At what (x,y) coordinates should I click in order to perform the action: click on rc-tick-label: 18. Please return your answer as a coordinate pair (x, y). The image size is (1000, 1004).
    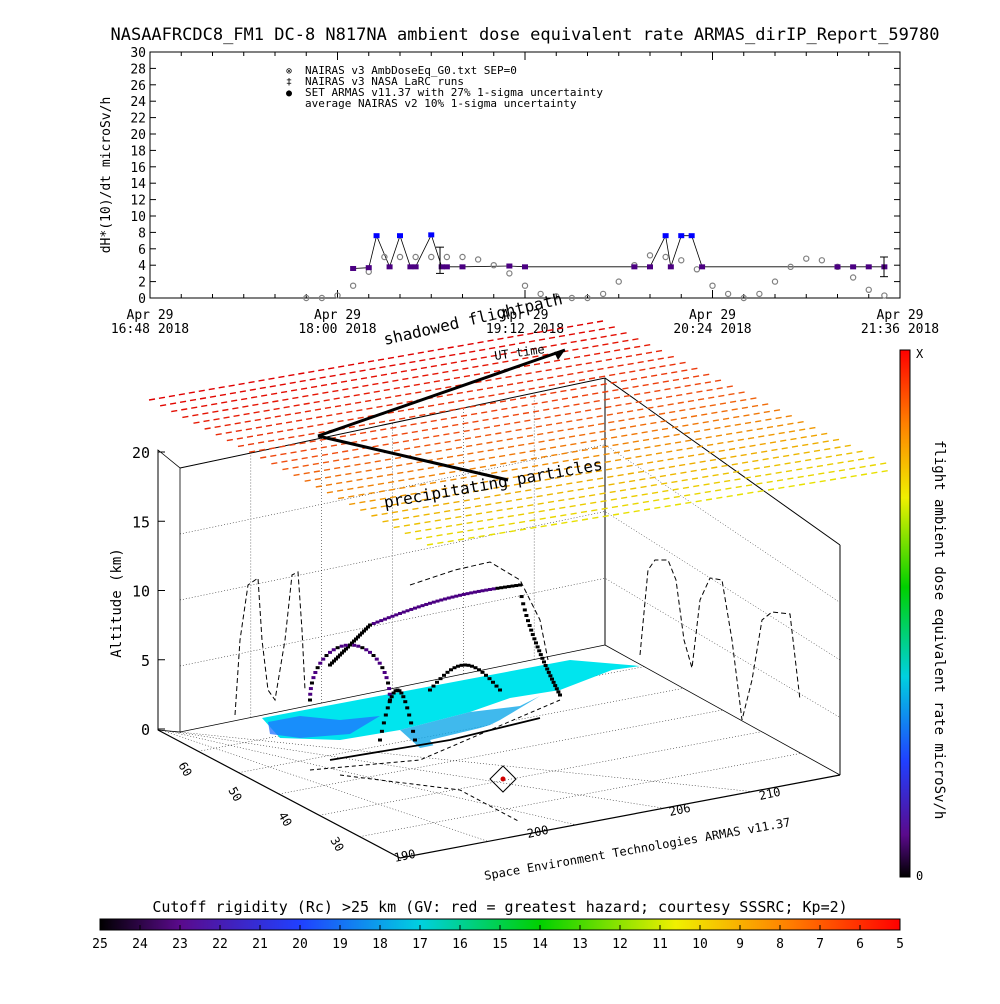
    Looking at the image, I should click on (380, 944).